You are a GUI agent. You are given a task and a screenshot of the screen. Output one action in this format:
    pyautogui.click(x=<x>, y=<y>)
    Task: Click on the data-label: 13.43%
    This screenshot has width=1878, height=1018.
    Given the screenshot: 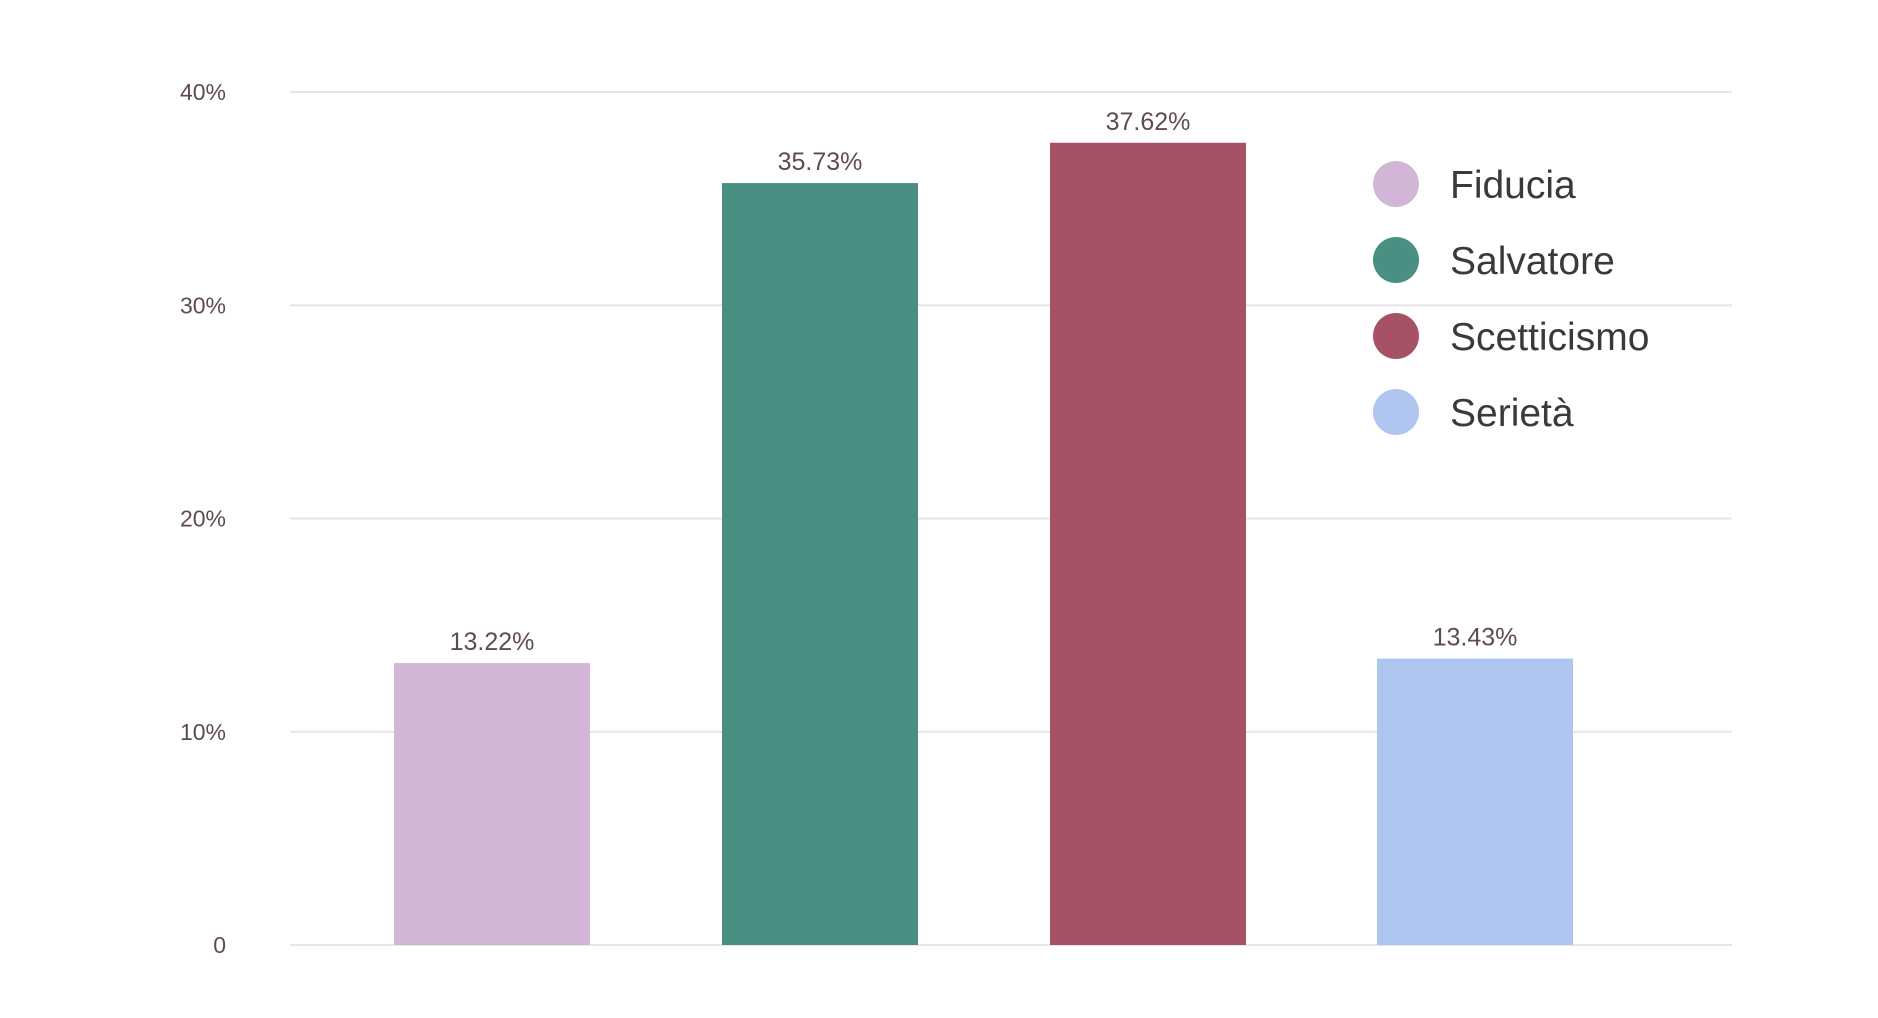 What is the action you would take?
    pyautogui.click(x=1475, y=638)
    